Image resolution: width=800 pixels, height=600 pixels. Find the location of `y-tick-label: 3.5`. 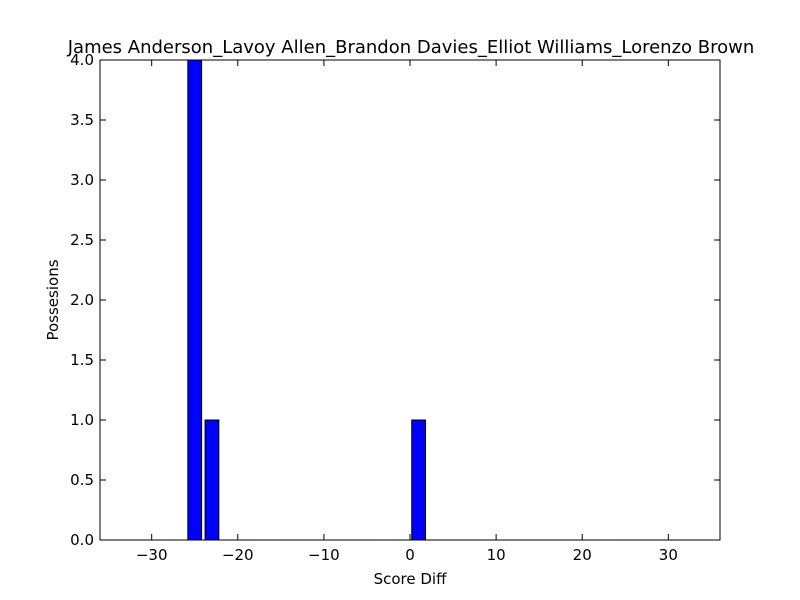

y-tick-label: 3.5 is located at coordinates (82, 120).